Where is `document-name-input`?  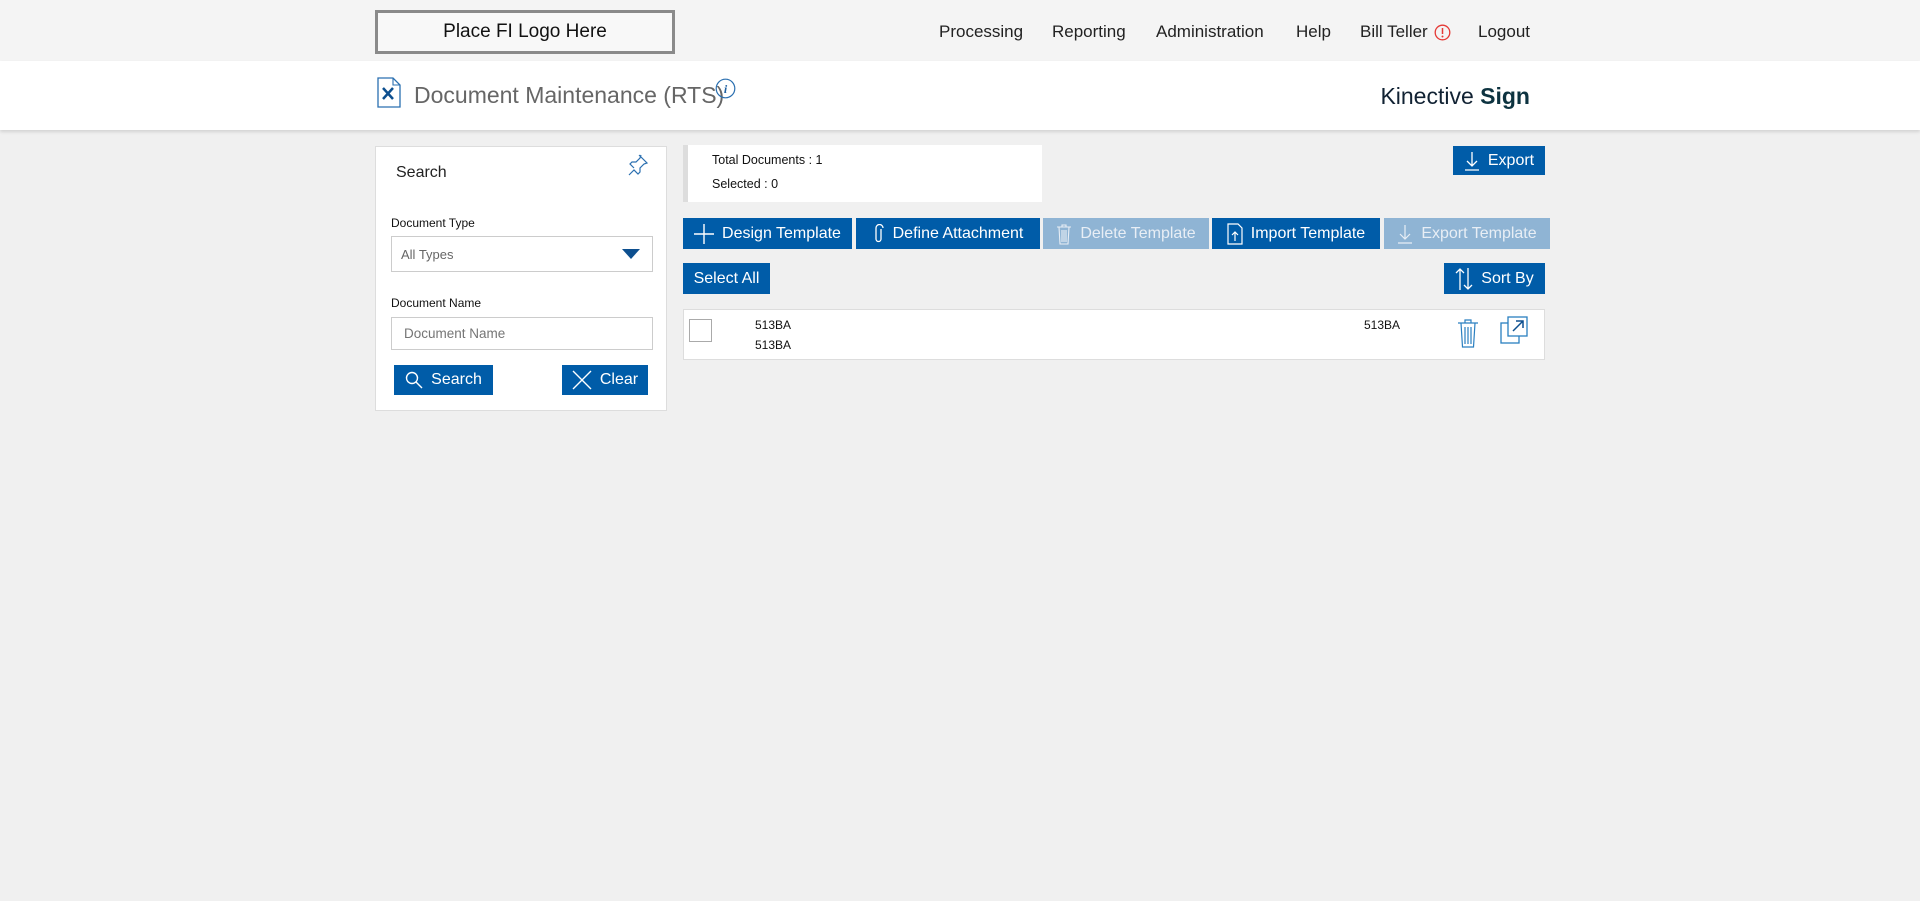 document-name-input is located at coordinates (522, 333).